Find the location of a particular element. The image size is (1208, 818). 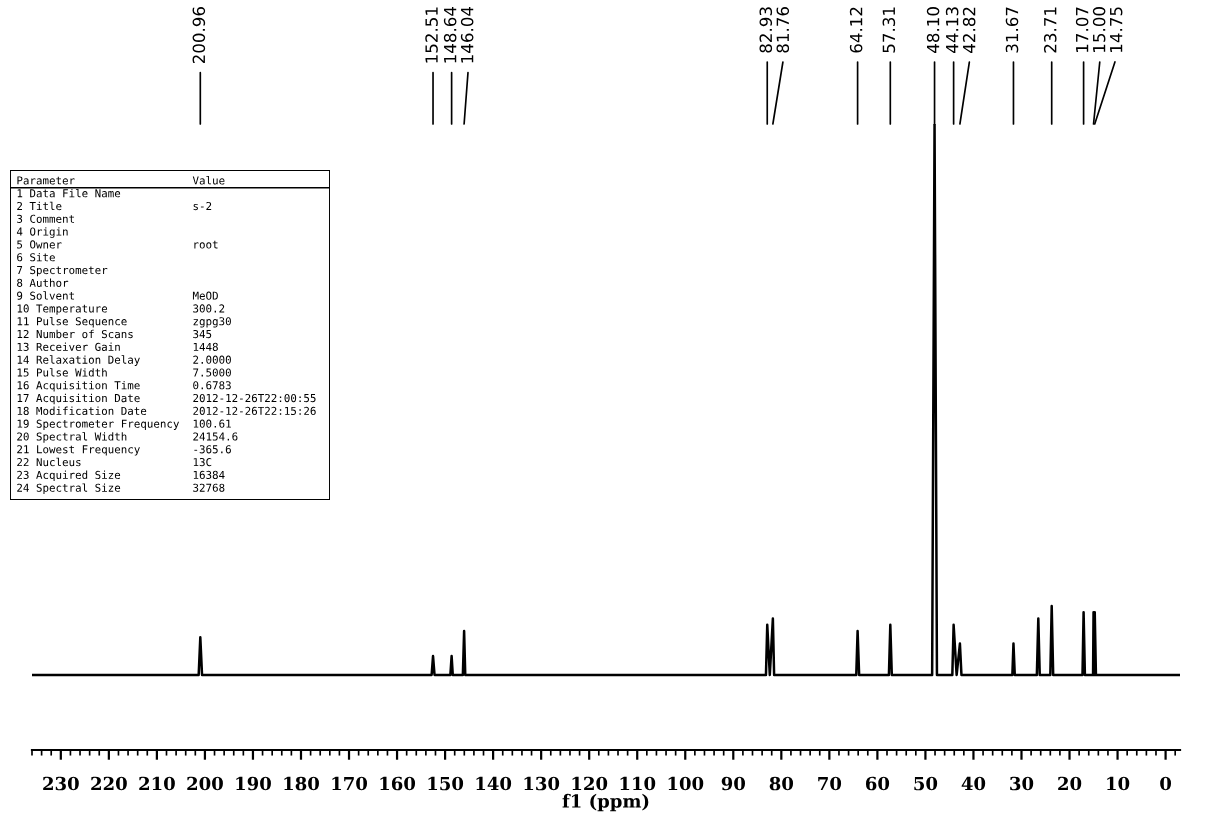

annotation: 148.64 is located at coordinates (450, 34).